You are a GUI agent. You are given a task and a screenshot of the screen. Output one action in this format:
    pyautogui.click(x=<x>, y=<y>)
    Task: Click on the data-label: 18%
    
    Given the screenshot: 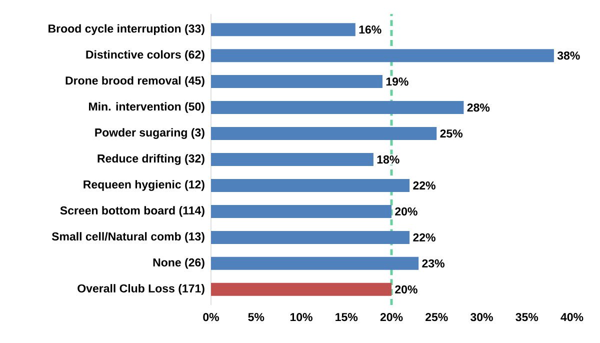 What is the action you would take?
    pyautogui.click(x=388, y=159)
    